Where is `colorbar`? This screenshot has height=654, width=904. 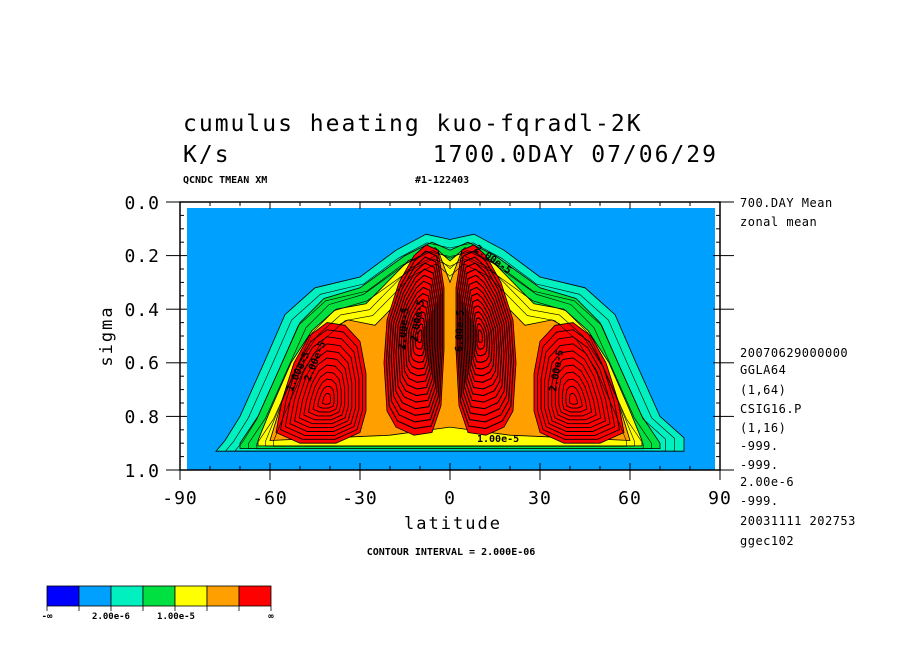 colorbar is located at coordinates (159, 598).